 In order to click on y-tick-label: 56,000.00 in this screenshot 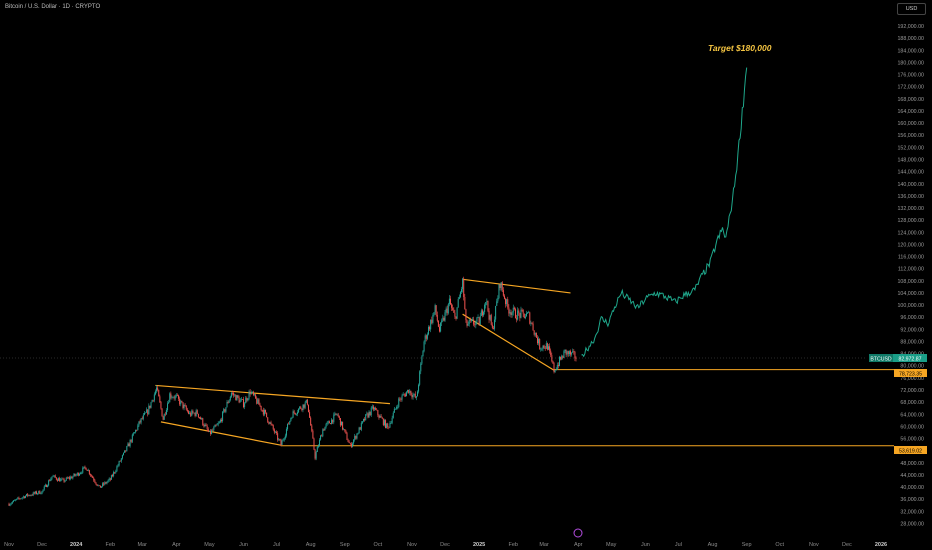, I will do `click(912, 440)`.